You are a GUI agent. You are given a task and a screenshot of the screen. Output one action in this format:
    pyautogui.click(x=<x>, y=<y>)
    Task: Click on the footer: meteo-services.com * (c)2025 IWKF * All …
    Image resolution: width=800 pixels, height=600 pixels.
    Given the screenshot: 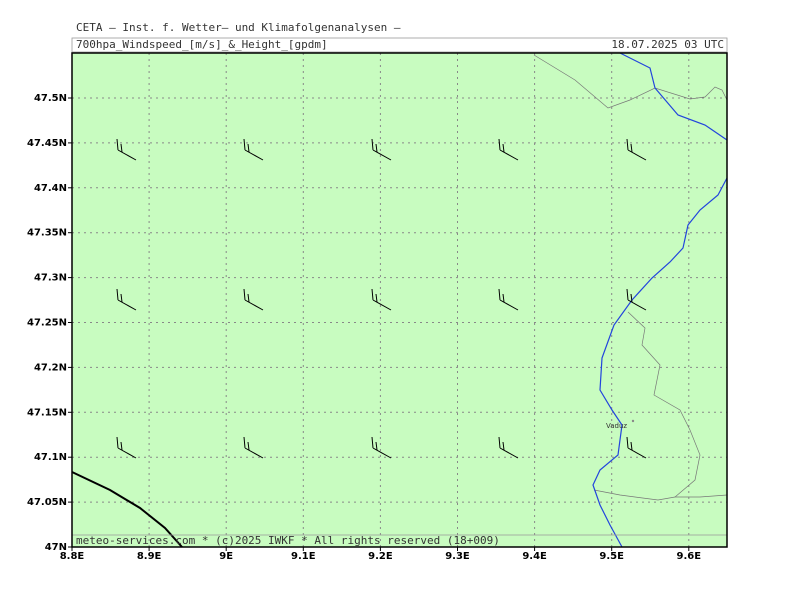 What is the action you would take?
    pyautogui.click(x=288, y=540)
    